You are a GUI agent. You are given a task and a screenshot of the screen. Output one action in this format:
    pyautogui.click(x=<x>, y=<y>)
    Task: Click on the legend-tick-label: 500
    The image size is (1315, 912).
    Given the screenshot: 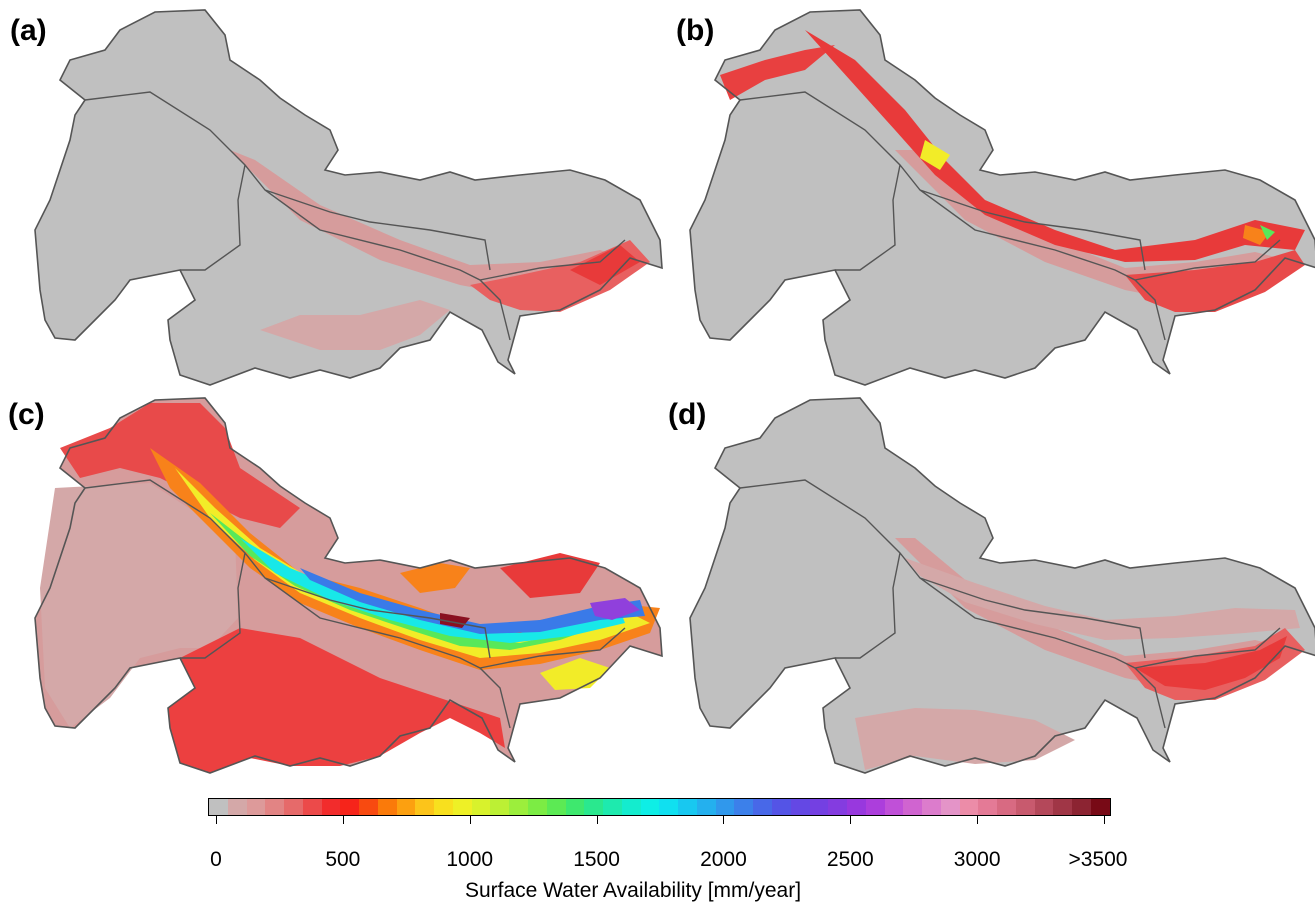 What is the action you would take?
    pyautogui.click(x=343, y=859)
    